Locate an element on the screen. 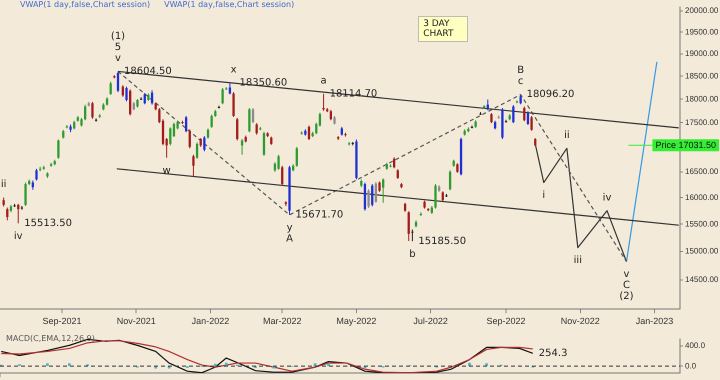  y-tick-label: 19500.00 is located at coordinates (702, 31).